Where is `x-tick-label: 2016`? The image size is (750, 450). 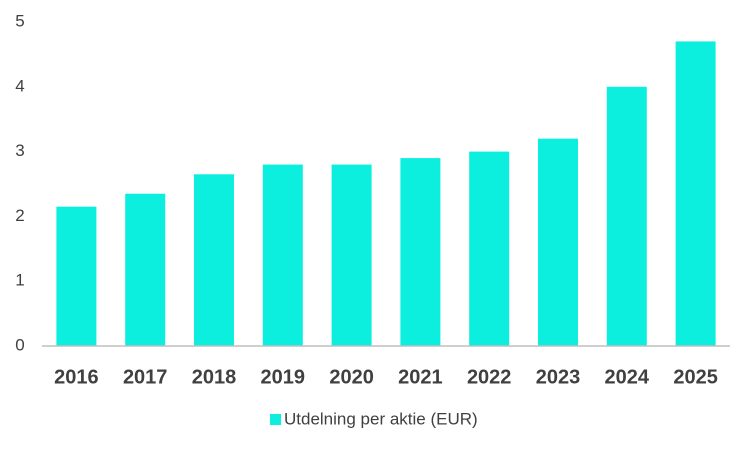
x-tick-label: 2016 is located at coordinates (76, 377).